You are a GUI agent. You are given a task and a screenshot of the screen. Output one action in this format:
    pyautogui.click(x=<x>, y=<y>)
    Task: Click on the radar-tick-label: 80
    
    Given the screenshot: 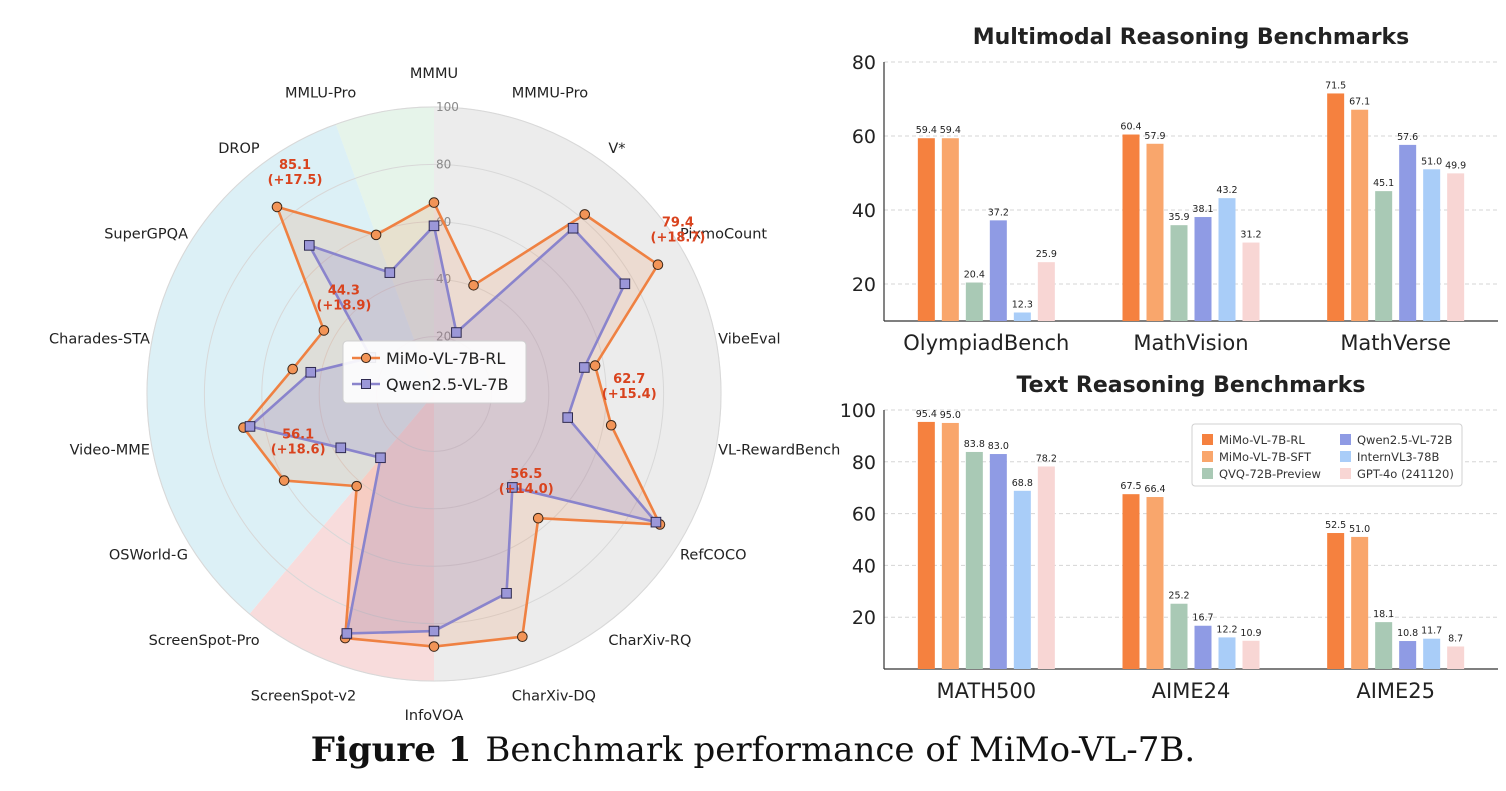 What is the action you would take?
    pyautogui.click(x=443, y=164)
    